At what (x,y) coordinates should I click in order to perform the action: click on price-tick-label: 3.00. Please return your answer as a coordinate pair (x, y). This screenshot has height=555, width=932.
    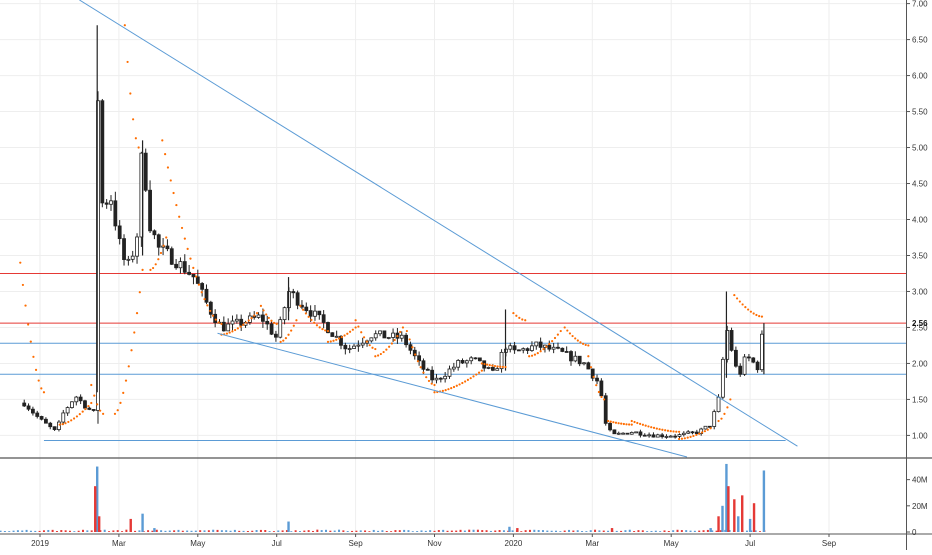
    Looking at the image, I should click on (920, 291).